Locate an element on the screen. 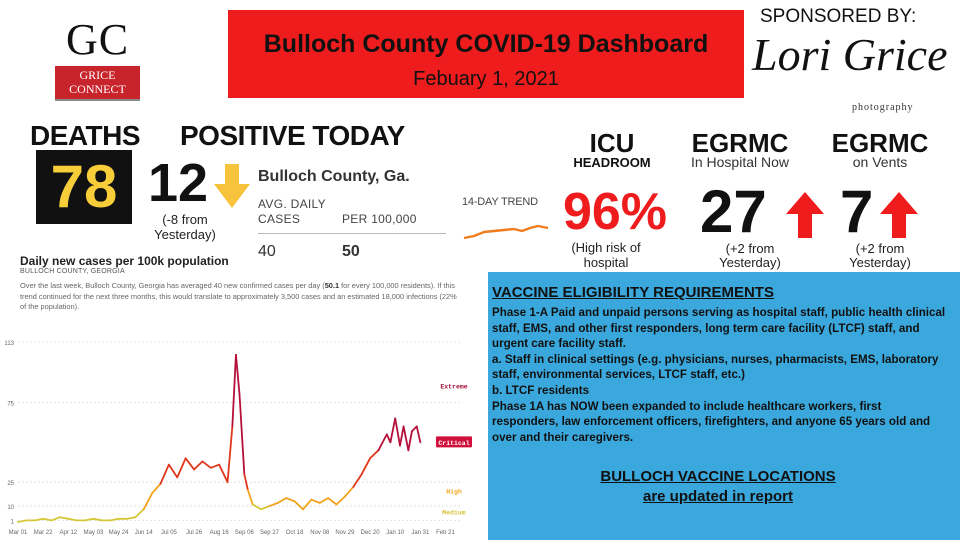 This screenshot has width=960, height=540. deaths-value: 78 is located at coordinates (84, 187).